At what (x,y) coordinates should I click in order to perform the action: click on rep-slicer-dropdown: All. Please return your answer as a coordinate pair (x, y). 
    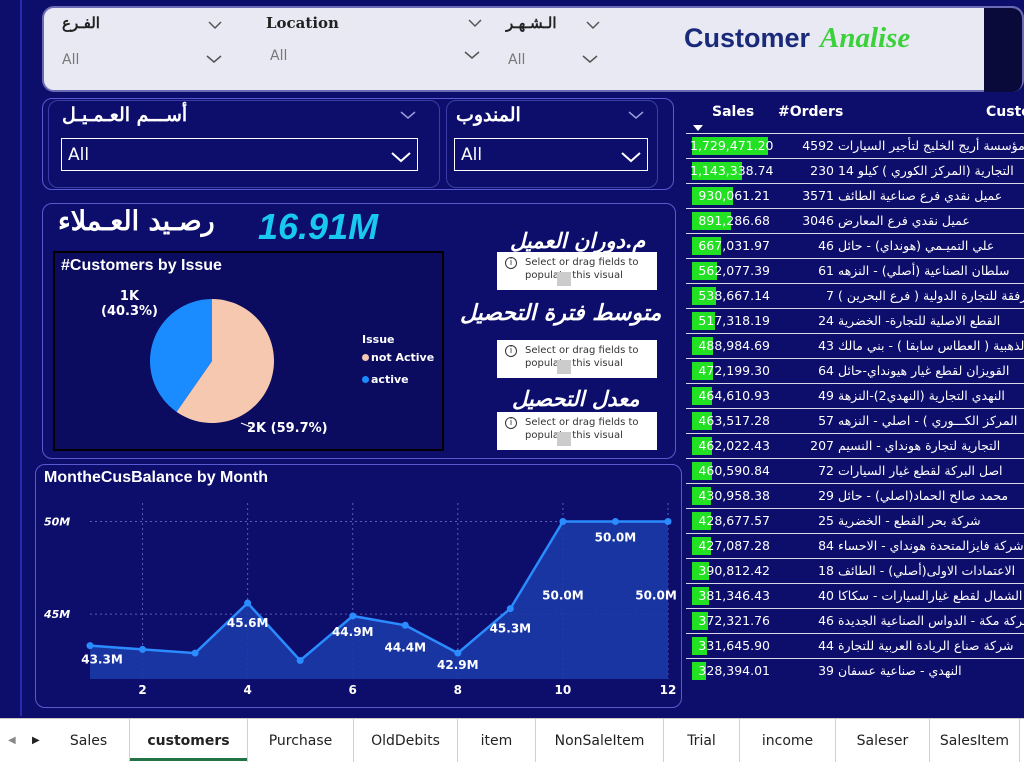
    Looking at the image, I should click on (551, 154).